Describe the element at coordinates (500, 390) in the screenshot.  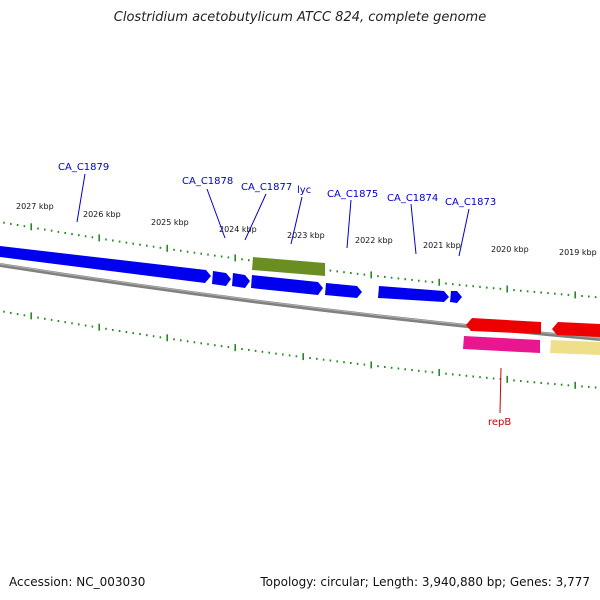
I see `leader-repB` at that location.